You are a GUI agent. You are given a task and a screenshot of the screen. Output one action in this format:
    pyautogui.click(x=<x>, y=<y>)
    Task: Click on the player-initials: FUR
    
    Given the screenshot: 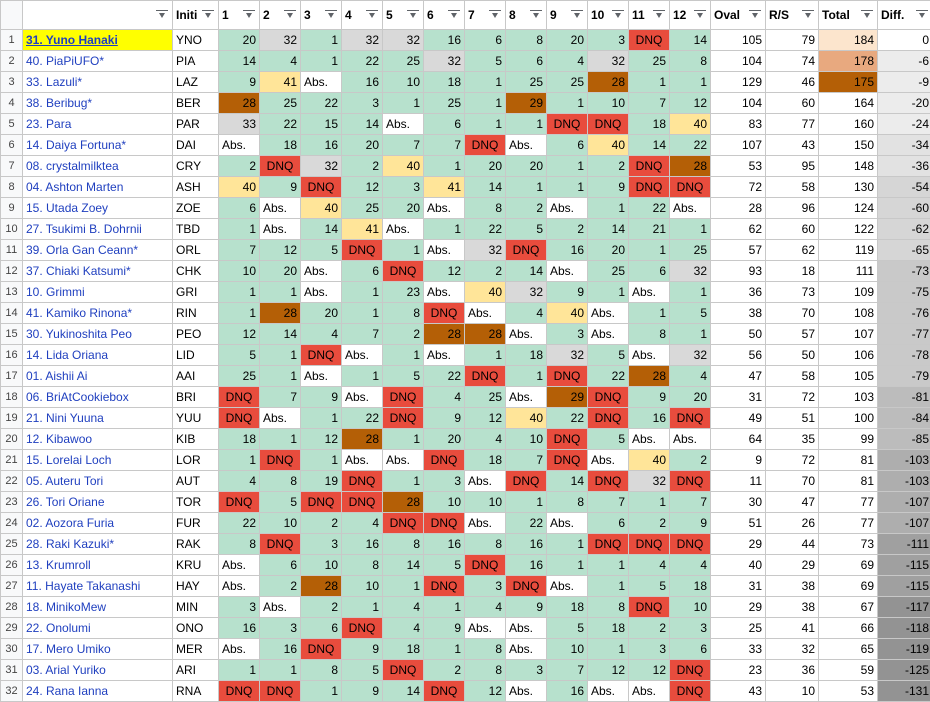 What is the action you would take?
    pyautogui.click(x=196, y=523)
    